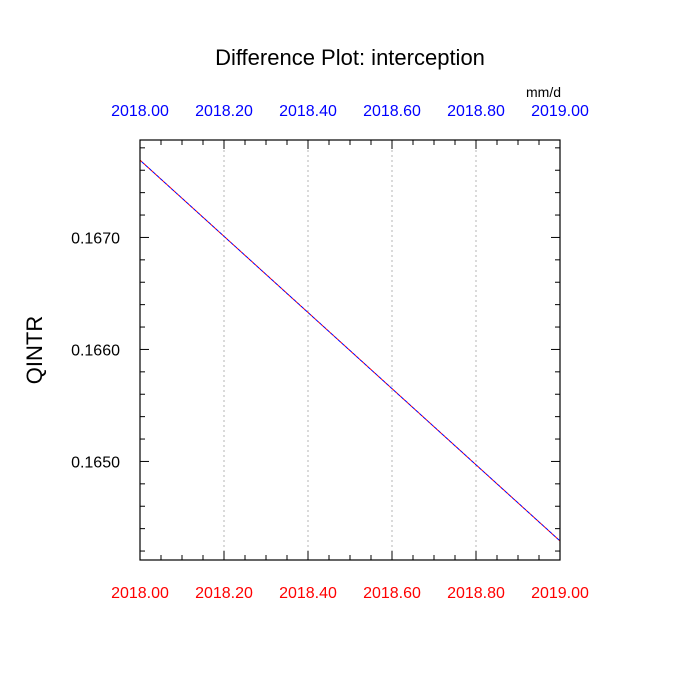 The height and width of the screenshot is (700, 700). What do you see at coordinates (34, 350) in the screenshot?
I see `y-axis-label: QINTR` at bounding box center [34, 350].